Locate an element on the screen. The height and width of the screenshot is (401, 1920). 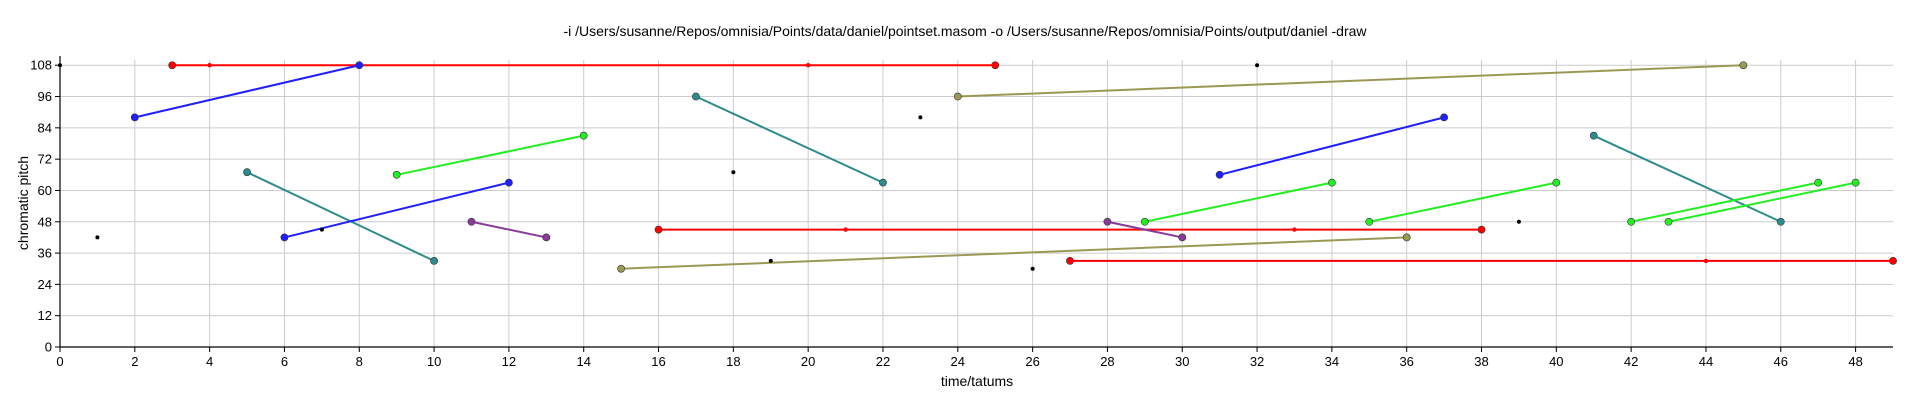
x-axis-title: time/tatums is located at coordinates (977, 381).